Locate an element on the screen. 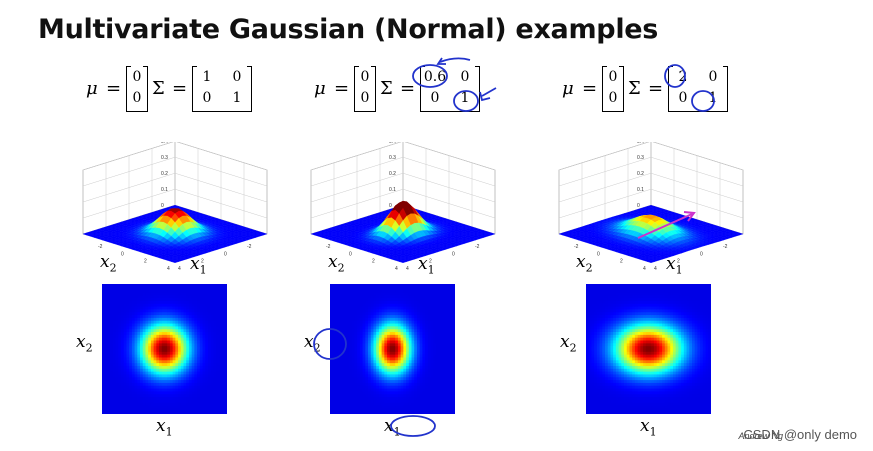 This screenshot has height=451, width=873. slide-title: Multivariate Gaussian (Normal) examples is located at coordinates (348, 29).